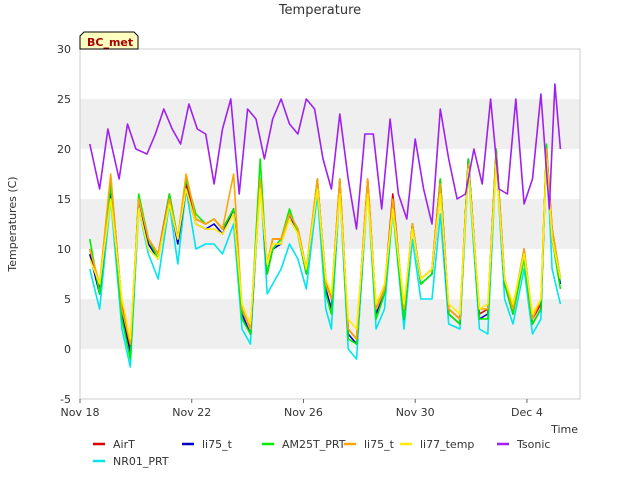 The image size is (640, 480). What do you see at coordinates (12, 224) in the screenshot?
I see `y-axis-label: Temperatures (C)` at bounding box center [12, 224].